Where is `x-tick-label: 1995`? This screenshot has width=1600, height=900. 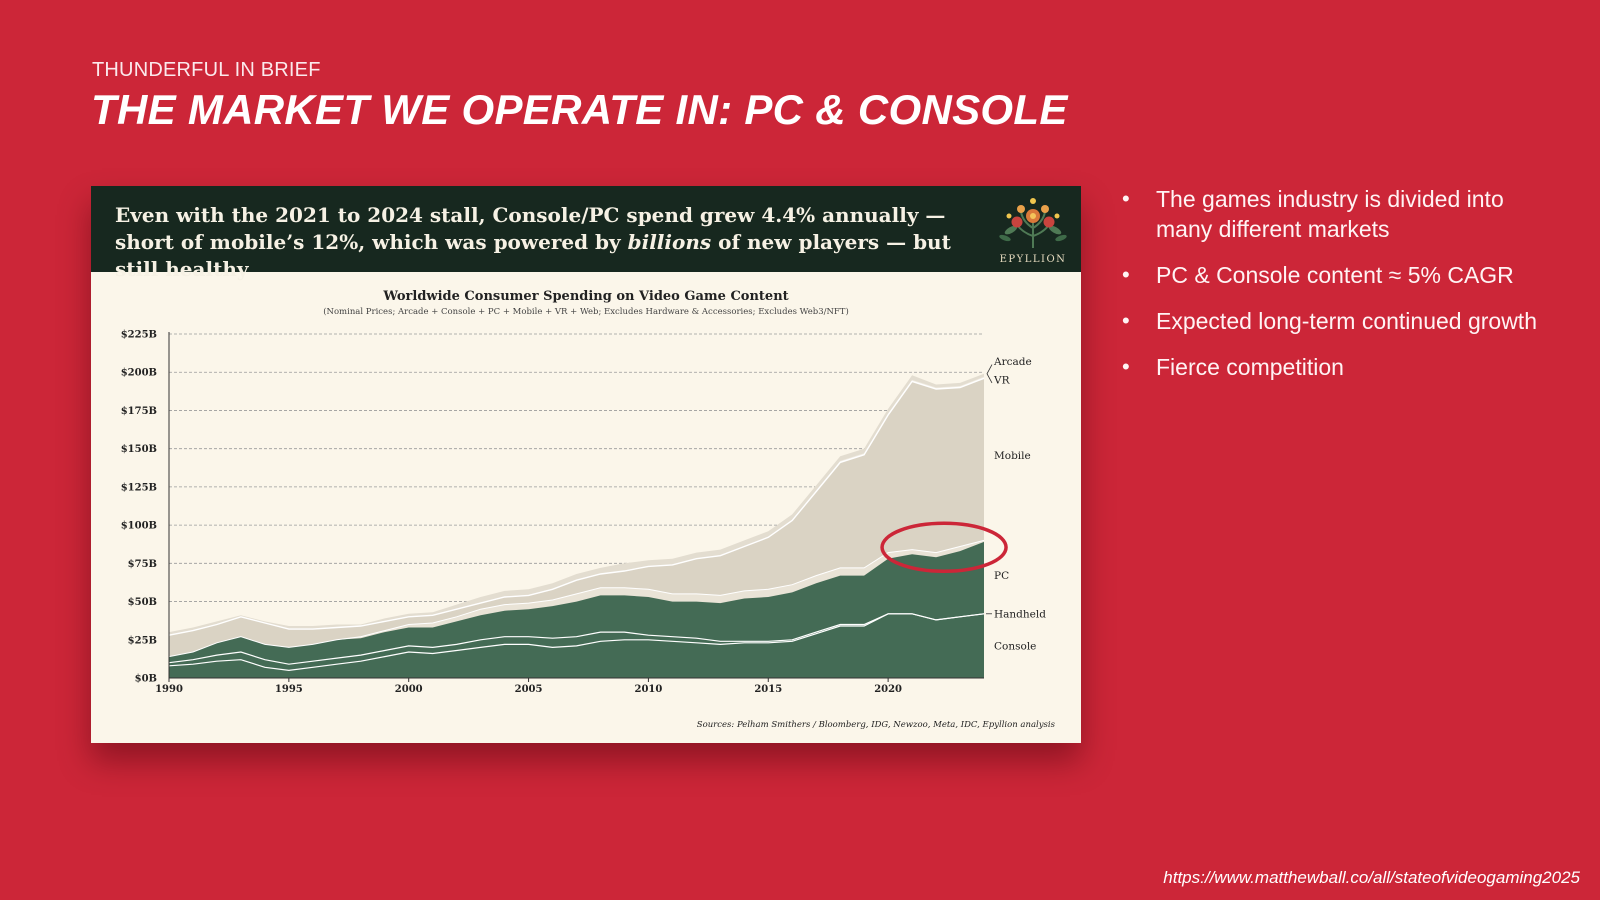 x-tick-label: 1995 is located at coordinates (289, 689).